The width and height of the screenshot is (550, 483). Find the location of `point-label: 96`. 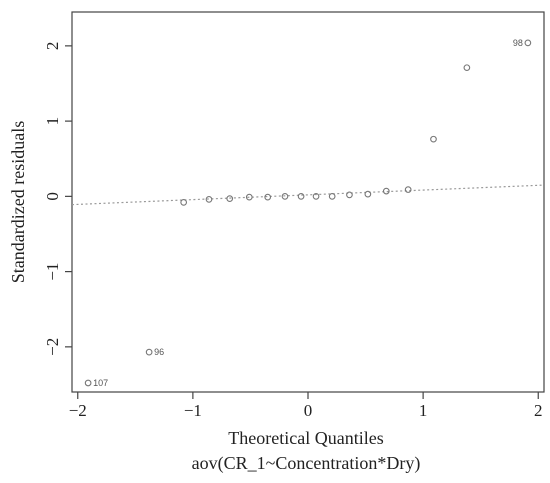

point-label: 96 is located at coordinates (159, 352).